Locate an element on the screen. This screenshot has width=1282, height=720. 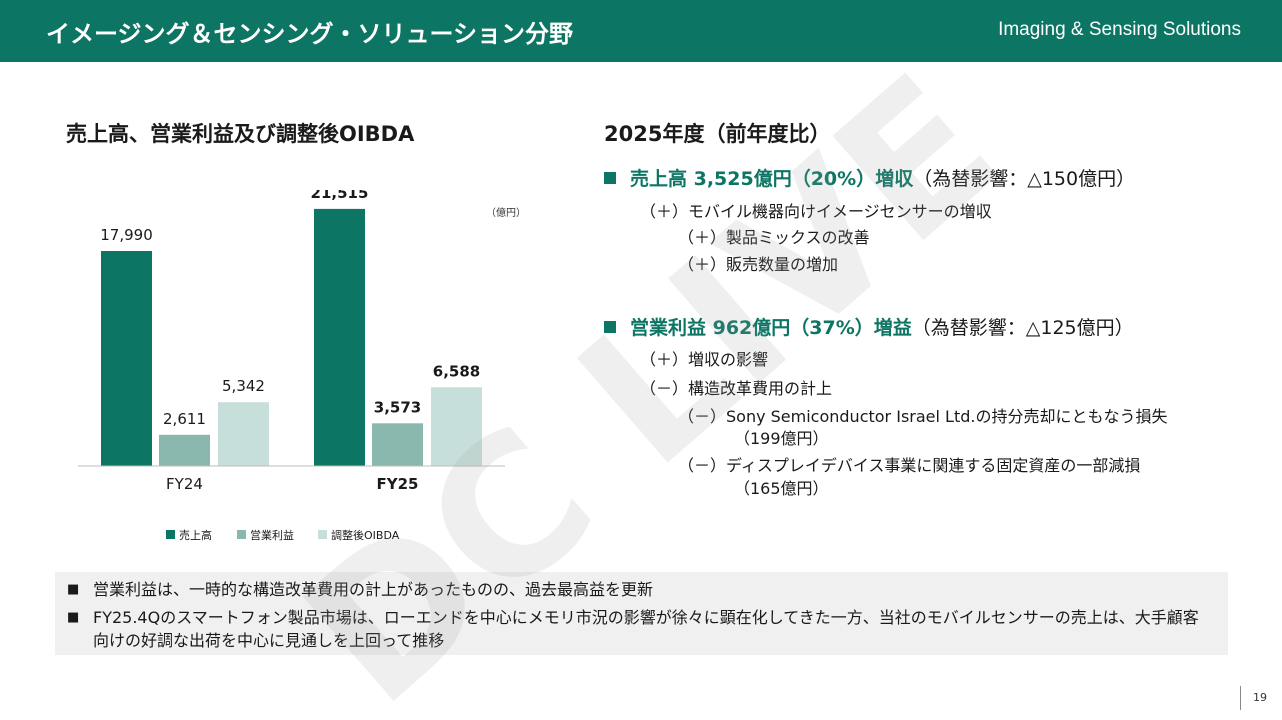
data-label: 3,573 is located at coordinates (397, 407).